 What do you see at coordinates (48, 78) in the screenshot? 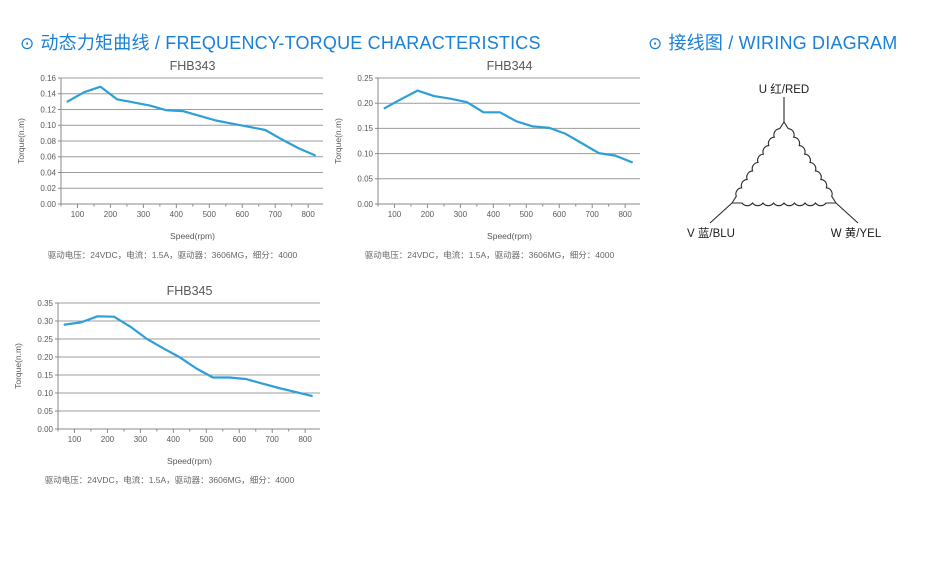
I see `svg-text: 0.16` at bounding box center [48, 78].